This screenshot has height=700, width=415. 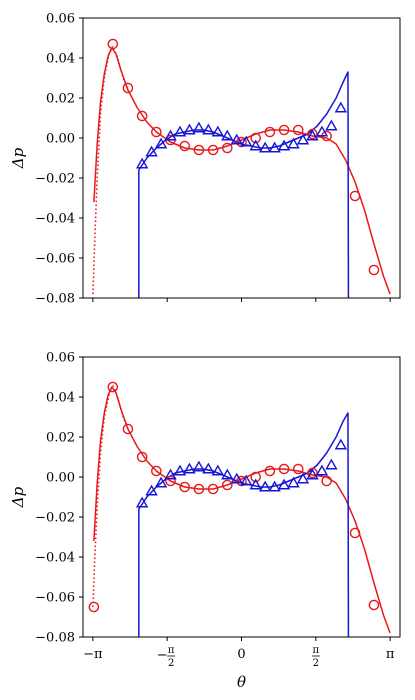 I want to click on y-axis-label: Δp, so click(x=18, y=158).